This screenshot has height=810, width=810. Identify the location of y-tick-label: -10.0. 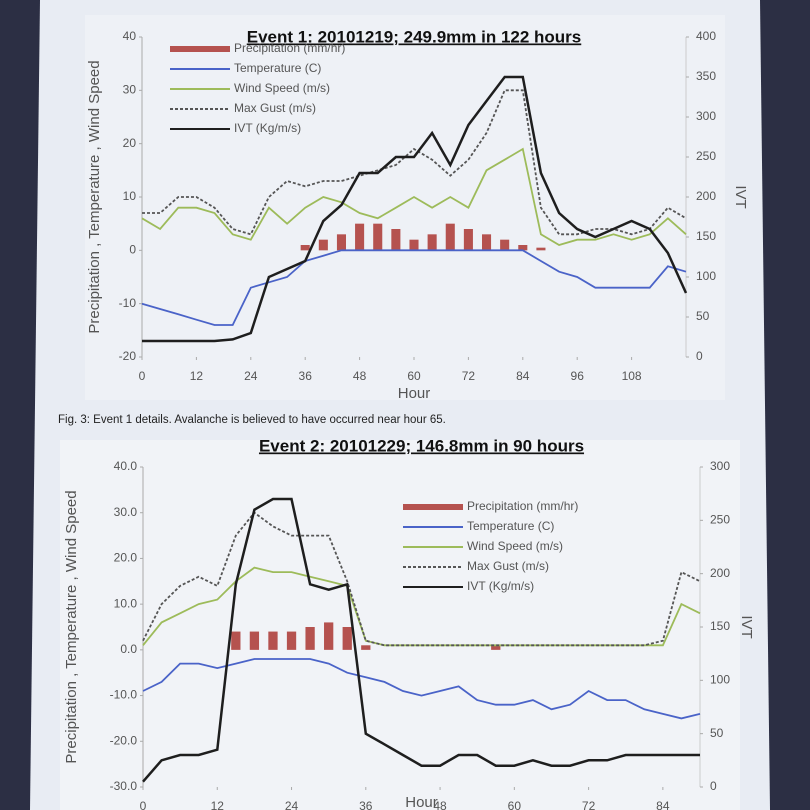
(124, 695).